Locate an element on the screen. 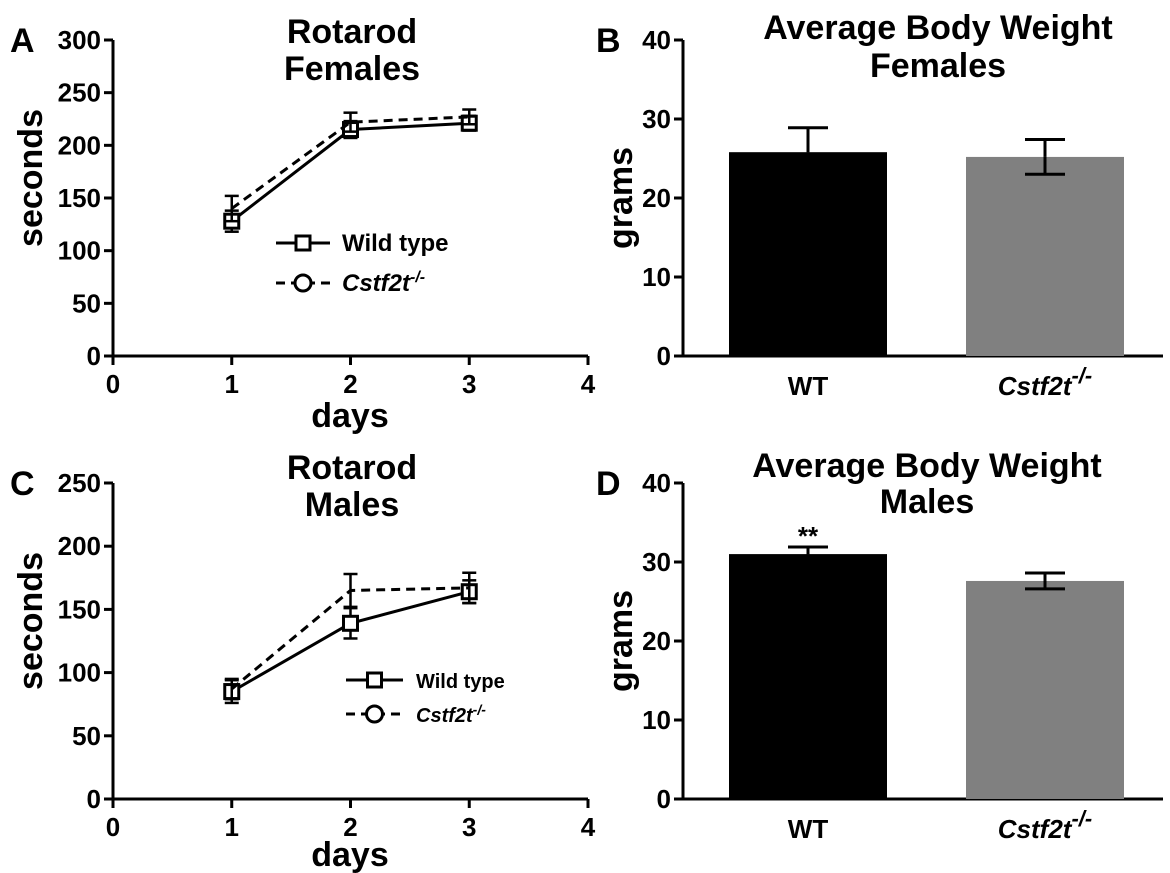 The height and width of the screenshot is (873, 1170). y-tick-label: 300 is located at coordinates (79, 40).